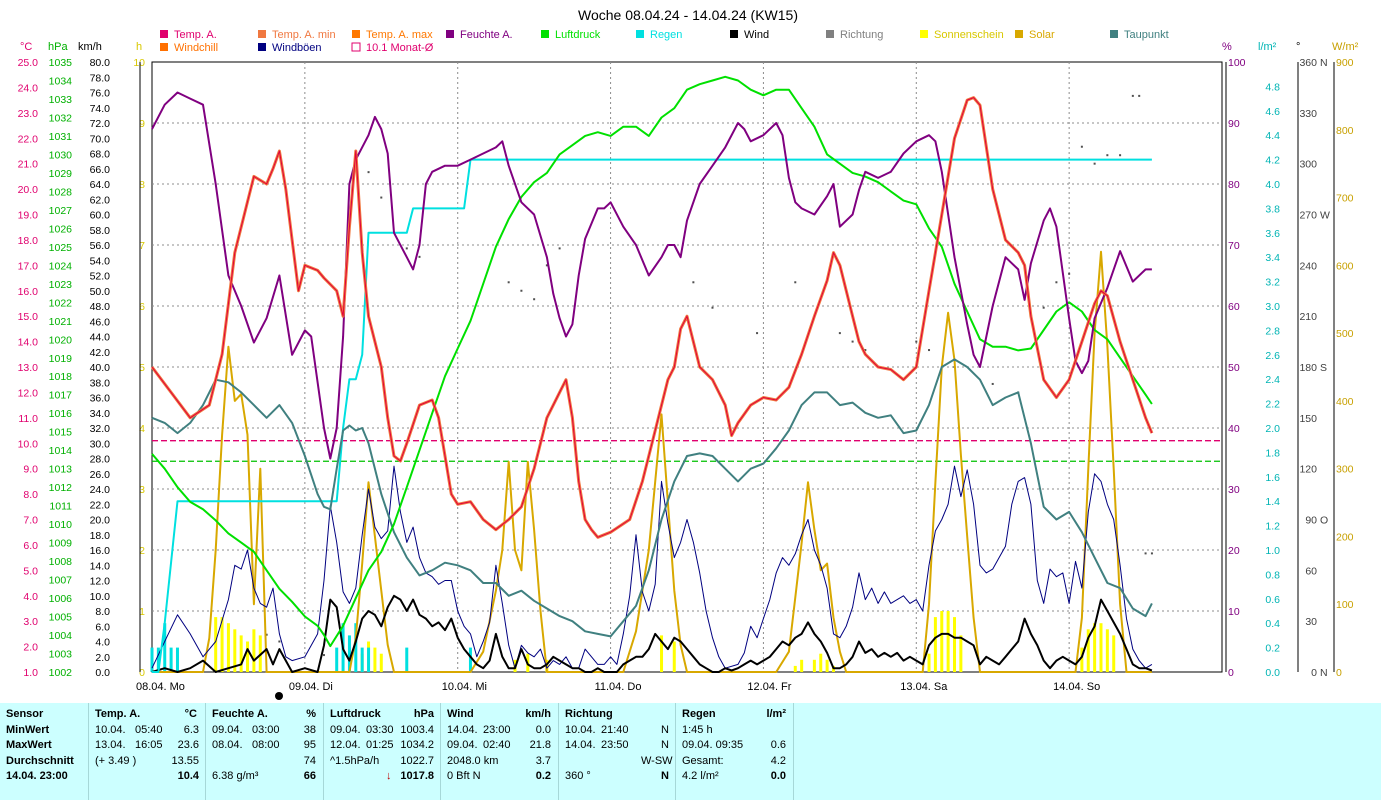  I want to click on solar_wm2-tick-label: 600, so click(1345, 266).